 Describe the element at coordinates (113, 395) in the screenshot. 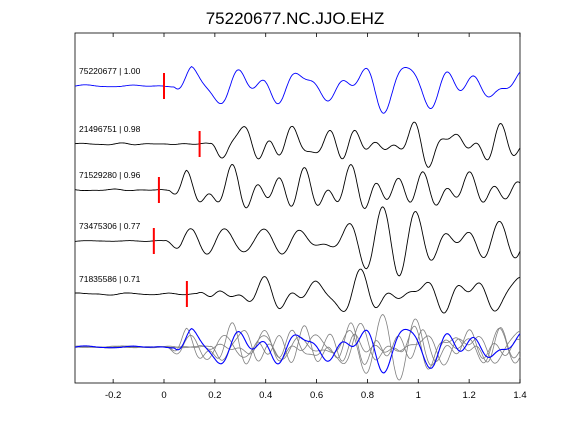

I see `x-tick-label: -0.2` at that location.